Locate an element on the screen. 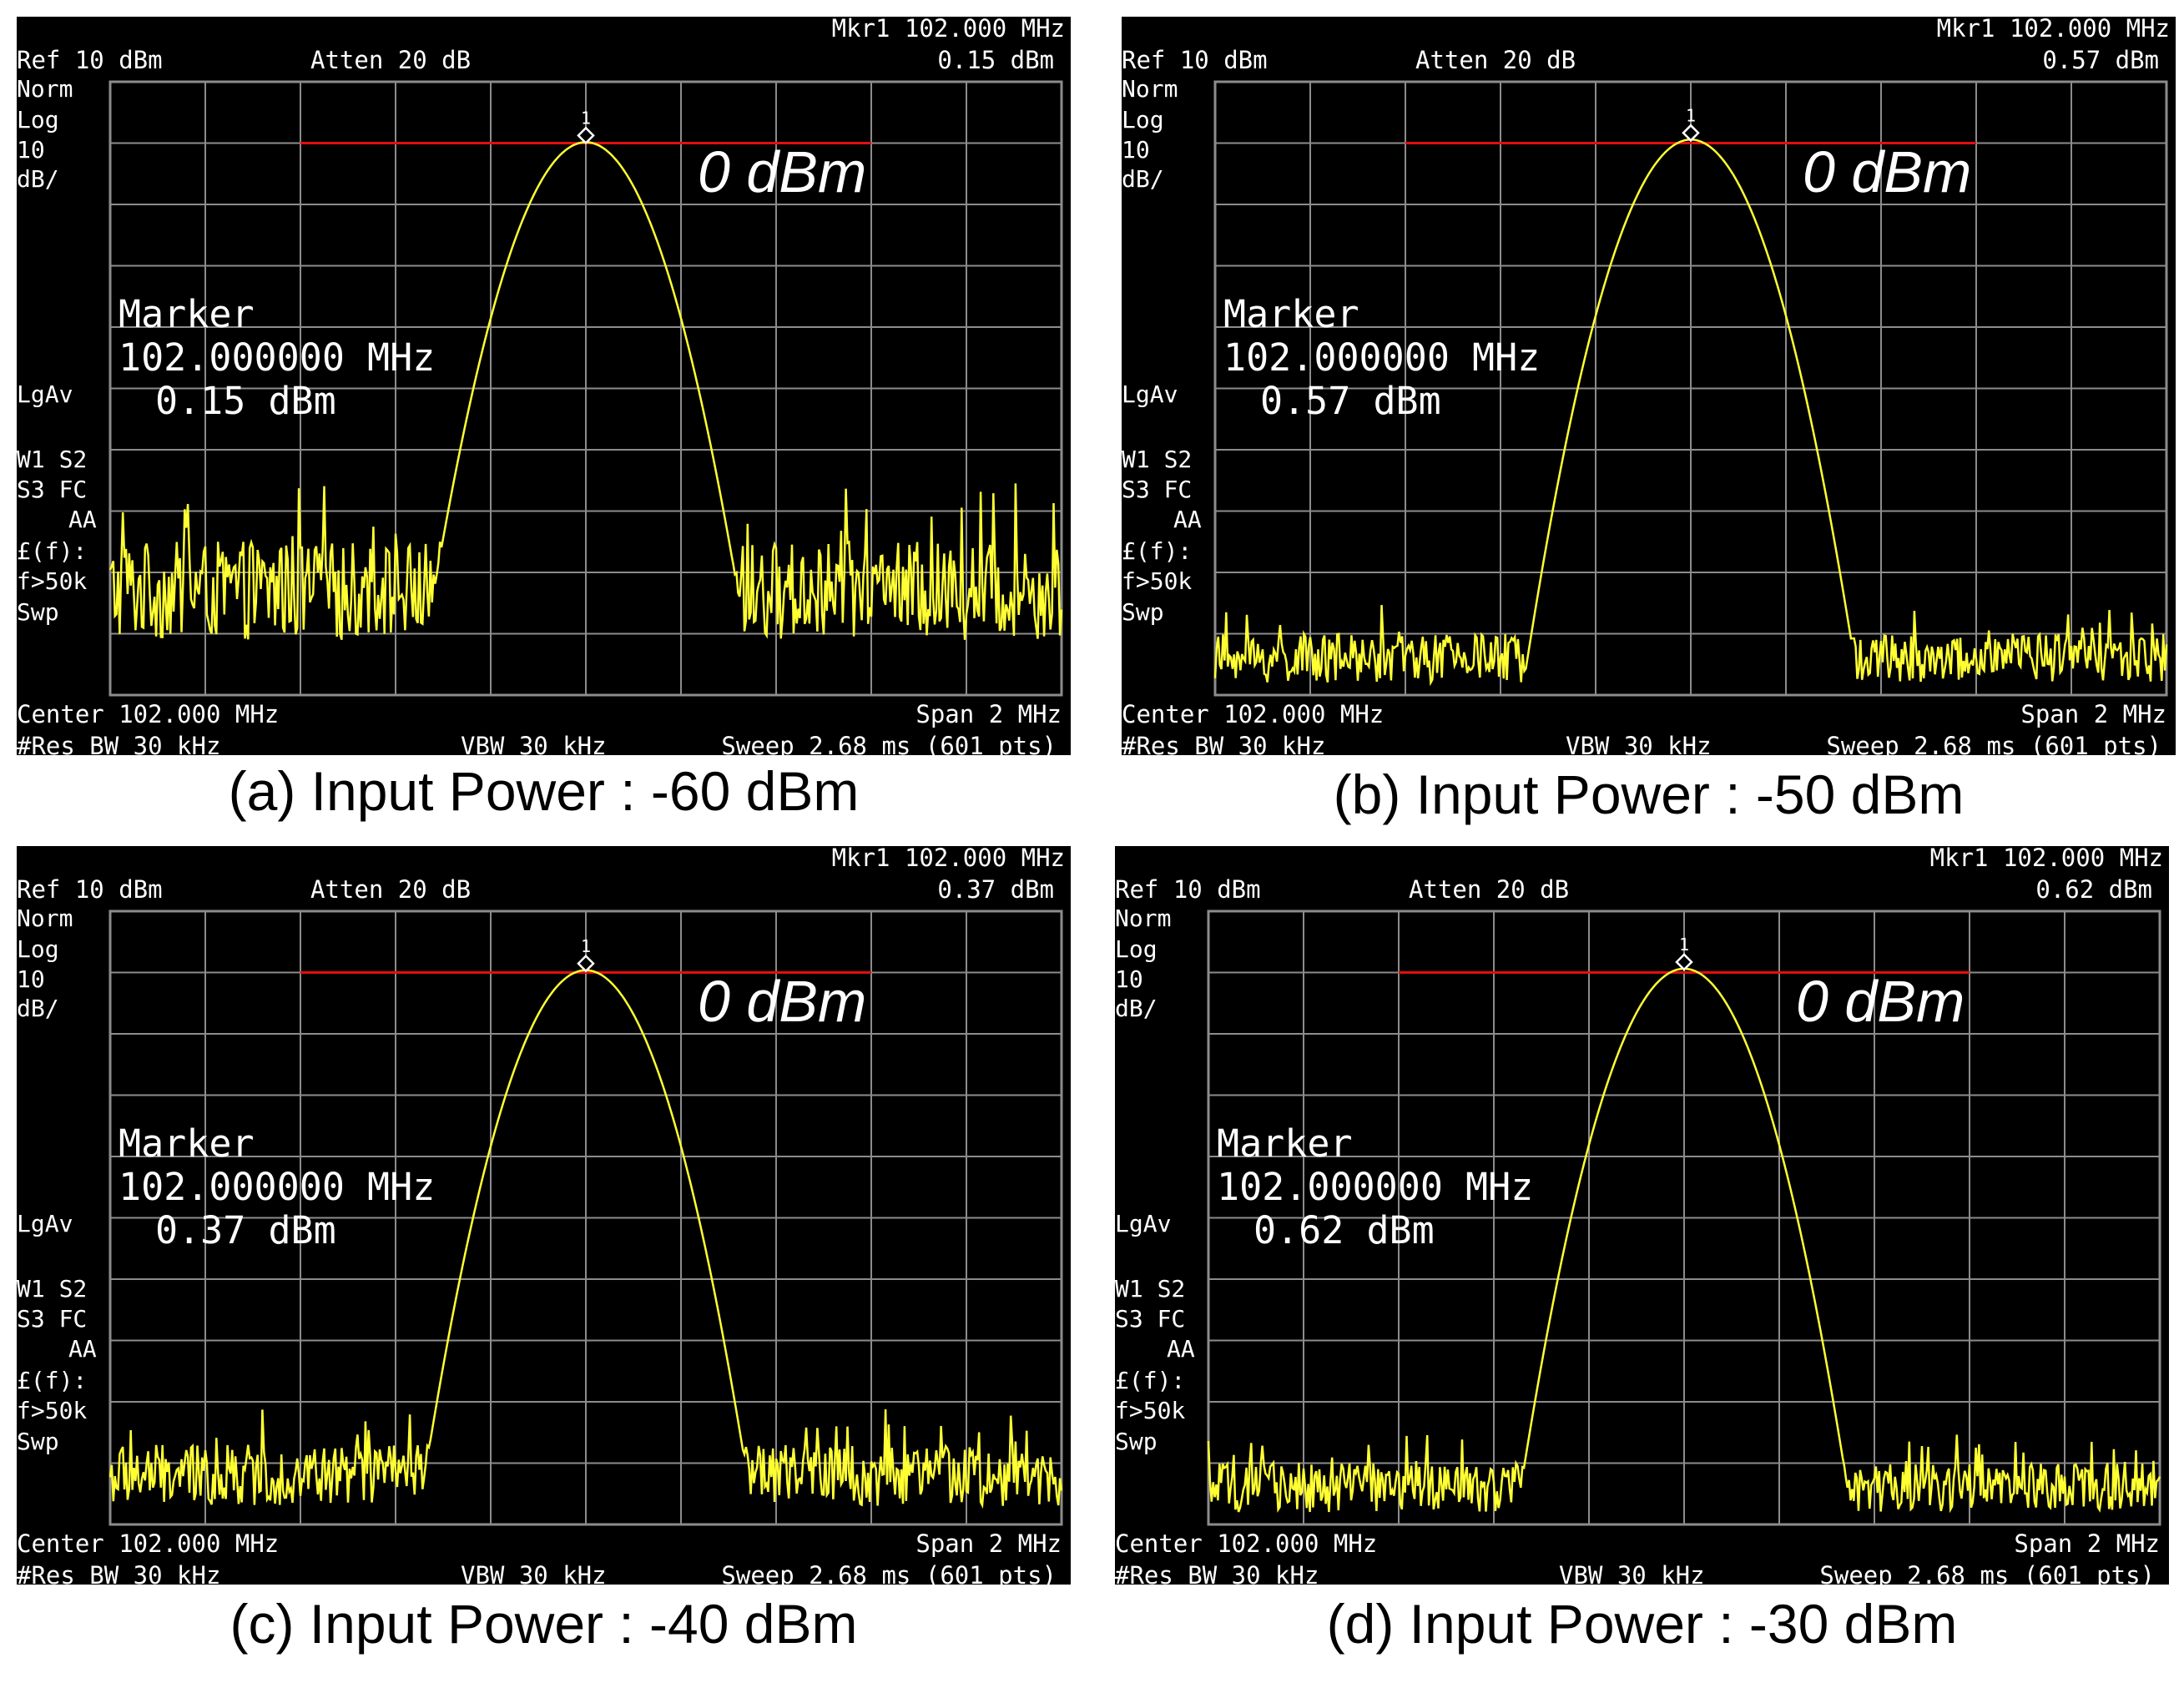  caption-b: (b) Input Power : -50 dBm is located at coordinates (1649, 794).